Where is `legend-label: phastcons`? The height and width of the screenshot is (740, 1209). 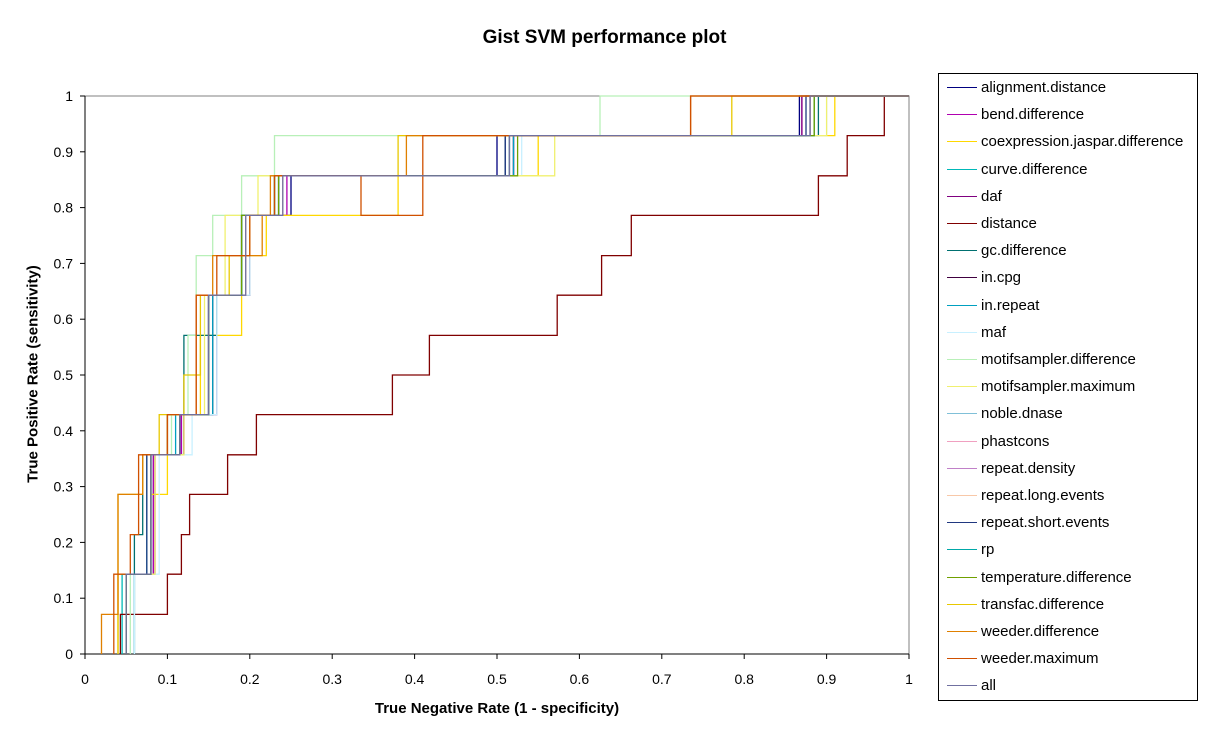
legend-label: phastcons is located at coordinates (1015, 441).